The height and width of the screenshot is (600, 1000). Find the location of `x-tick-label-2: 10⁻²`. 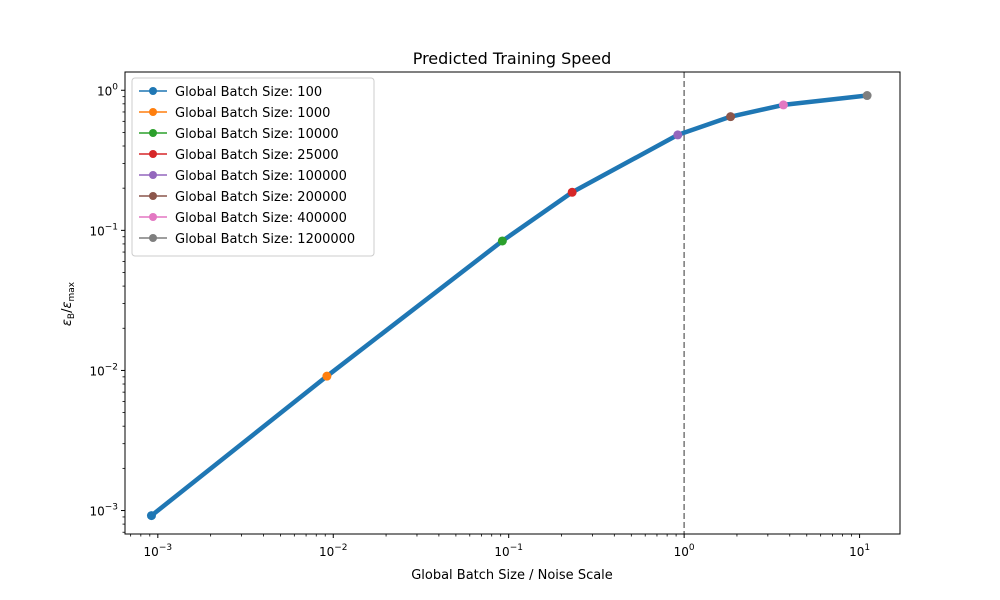

x-tick-label-2: 10⁻² is located at coordinates (333, 551).